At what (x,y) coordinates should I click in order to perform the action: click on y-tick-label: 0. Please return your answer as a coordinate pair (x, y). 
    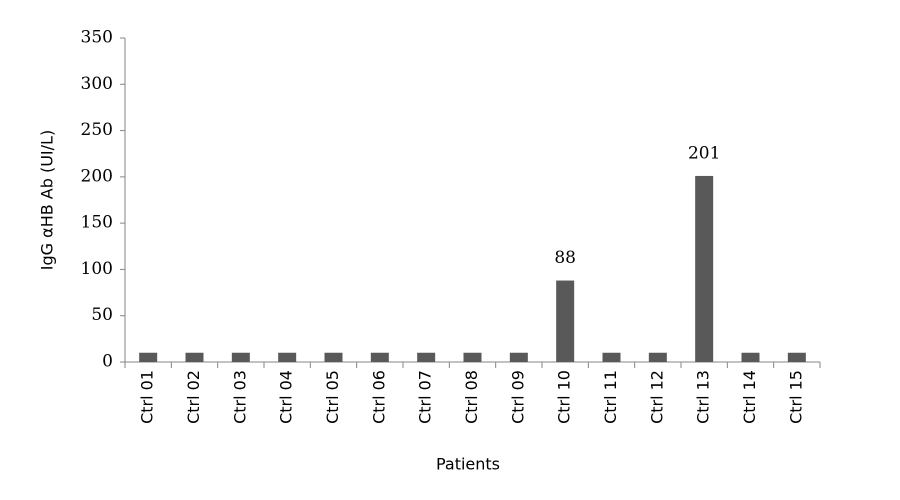
    Looking at the image, I should click on (107, 362).